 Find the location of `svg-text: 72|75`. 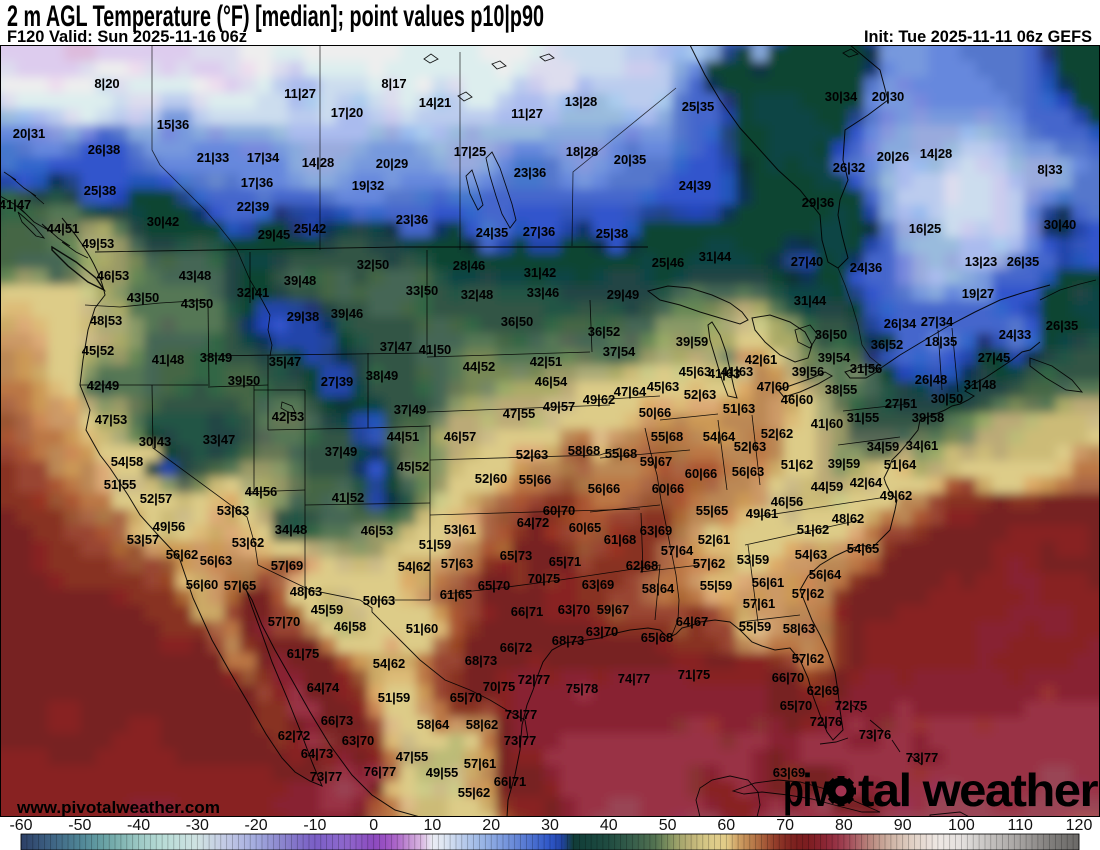

svg-text: 72|75 is located at coordinates (851, 705).